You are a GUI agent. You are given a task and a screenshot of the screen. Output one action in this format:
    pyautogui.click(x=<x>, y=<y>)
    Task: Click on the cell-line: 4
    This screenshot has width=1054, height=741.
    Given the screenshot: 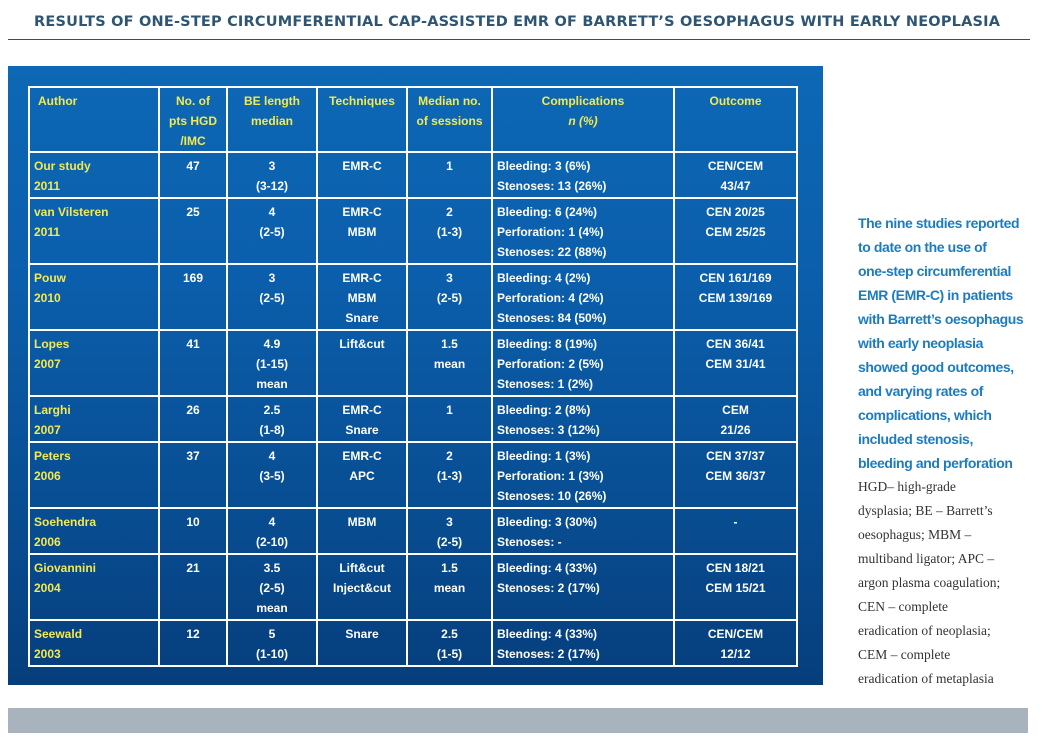 What is the action you would take?
    pyautogui.click(x=272, y=212)
    